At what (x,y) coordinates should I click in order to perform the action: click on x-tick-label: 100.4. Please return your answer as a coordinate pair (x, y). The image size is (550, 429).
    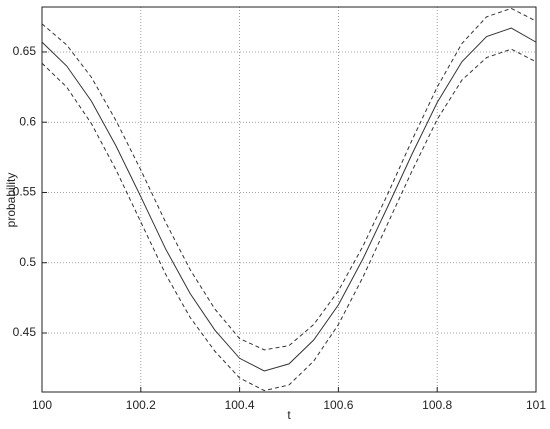
    Looking at the image, I should click on (240, 405).